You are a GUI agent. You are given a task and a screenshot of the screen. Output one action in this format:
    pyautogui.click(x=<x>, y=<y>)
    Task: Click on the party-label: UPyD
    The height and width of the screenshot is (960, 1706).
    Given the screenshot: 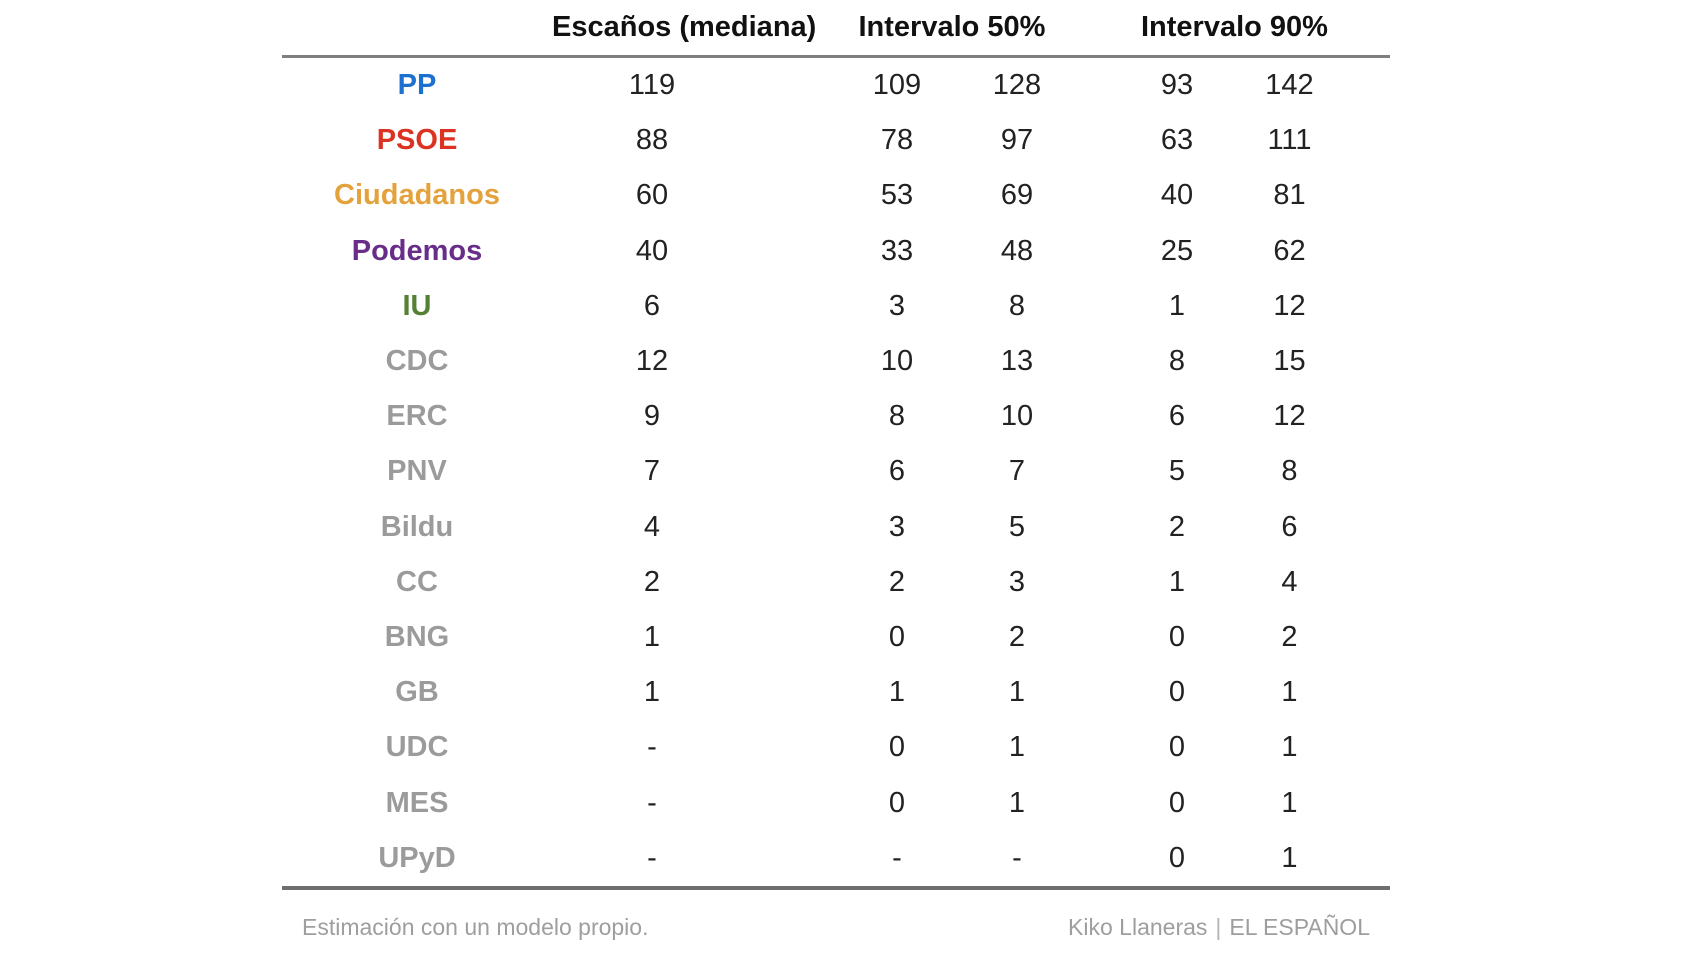 What is the action you would take?
    pyautogui.click(x=417, y=857)
    